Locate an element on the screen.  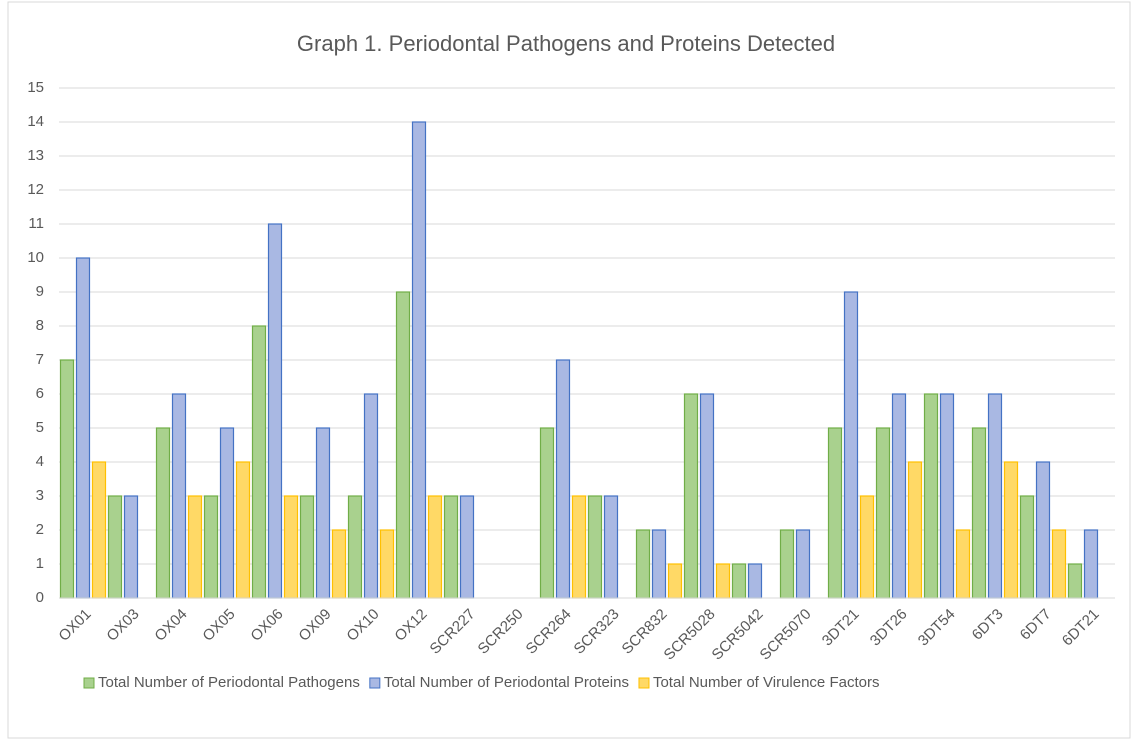
y-tick-label: 4 is located at coordinates (40, 461).